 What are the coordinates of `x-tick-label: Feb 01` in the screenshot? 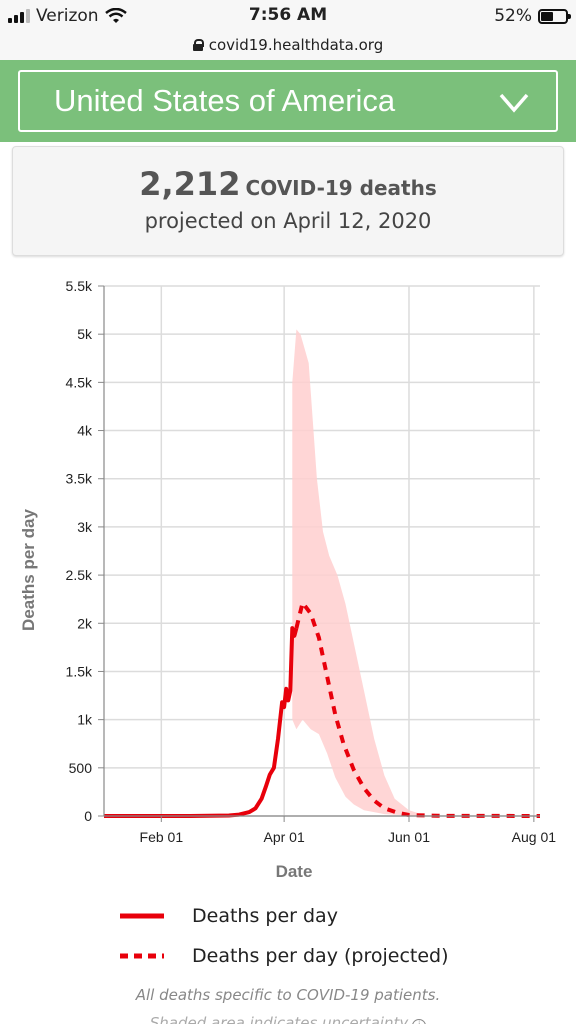 It's located at (162, 837).